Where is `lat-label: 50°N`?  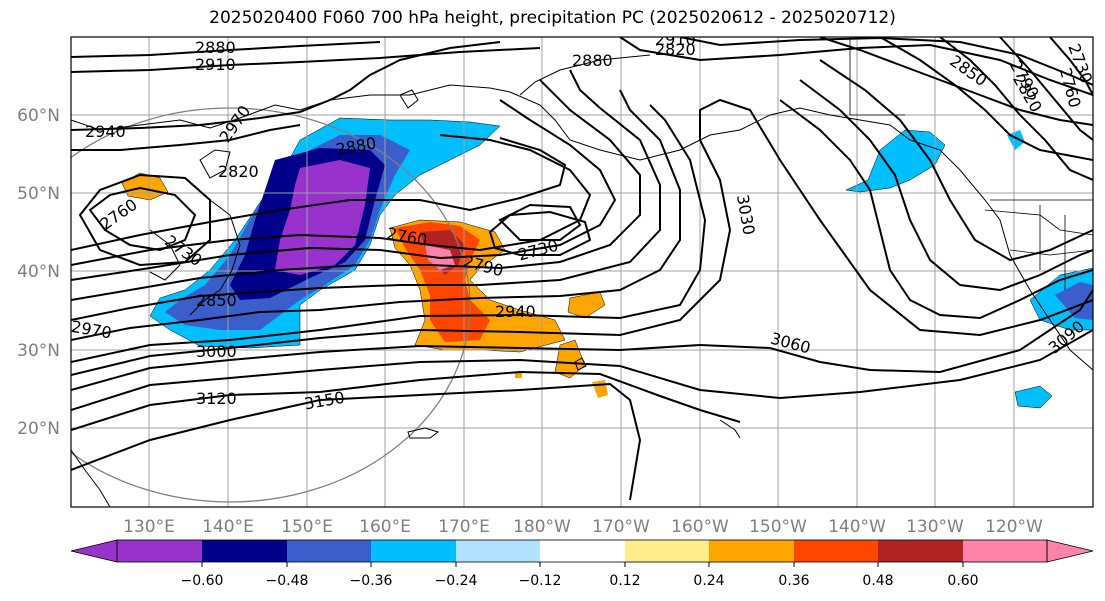
lat-label: 50°N is located at coordinates (38, 194).